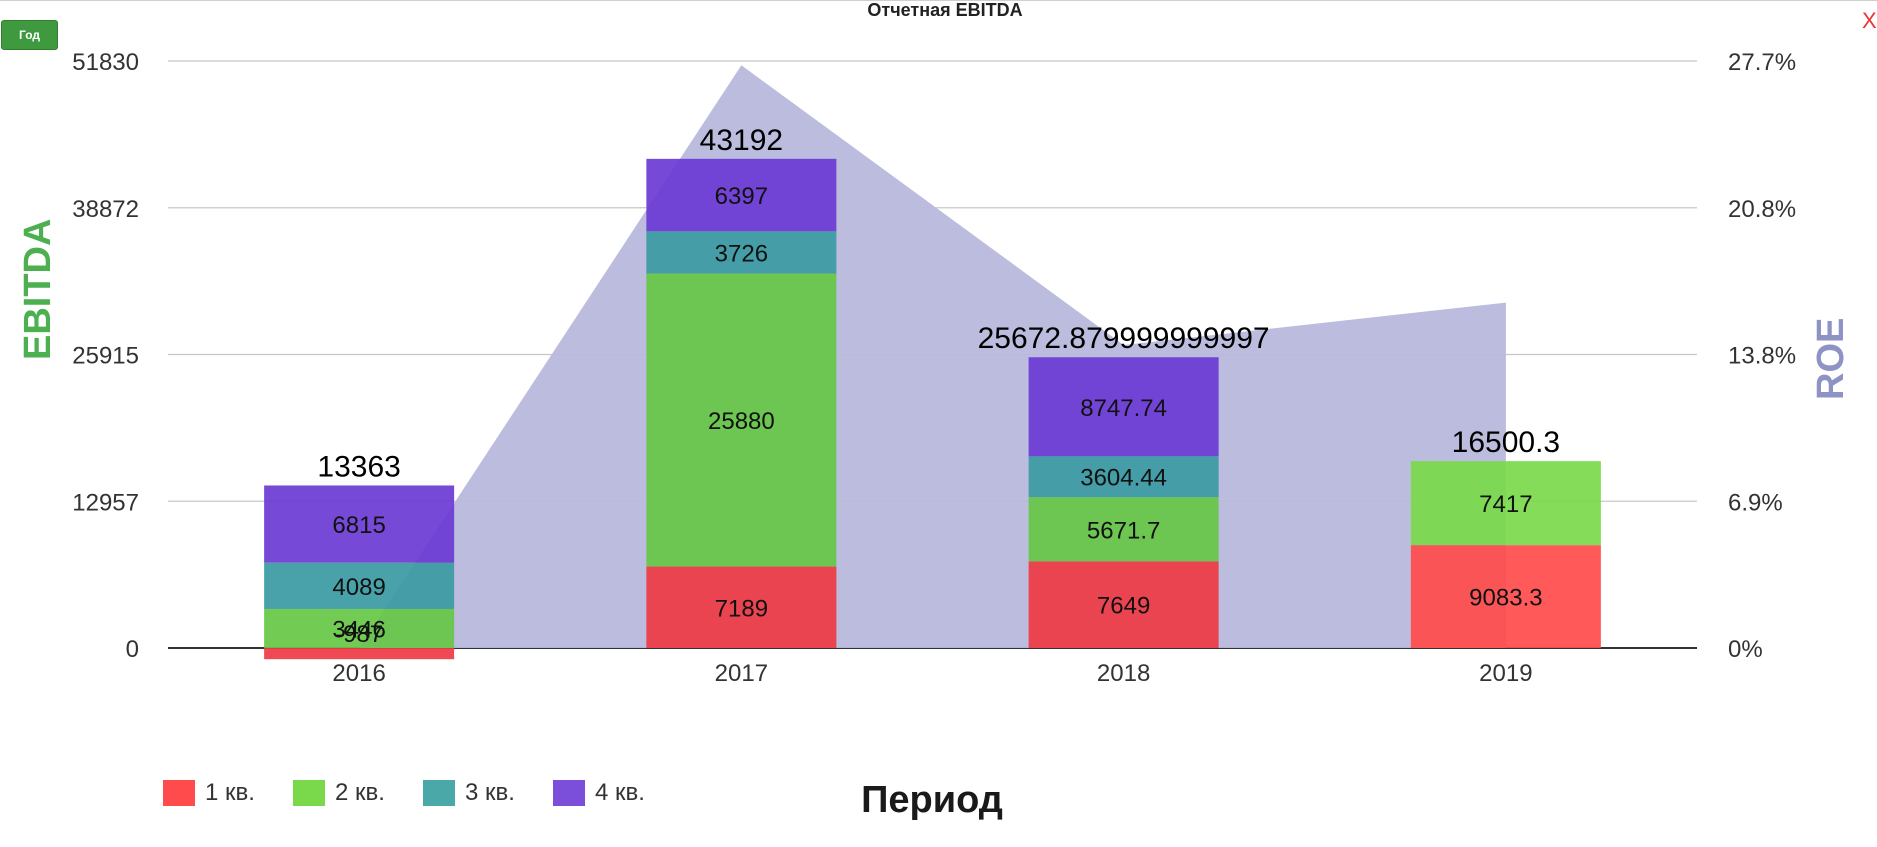 This screenshot has height=847, width=1877. I want to click on segment-value-label: 5671.7, so click(1123, 530).